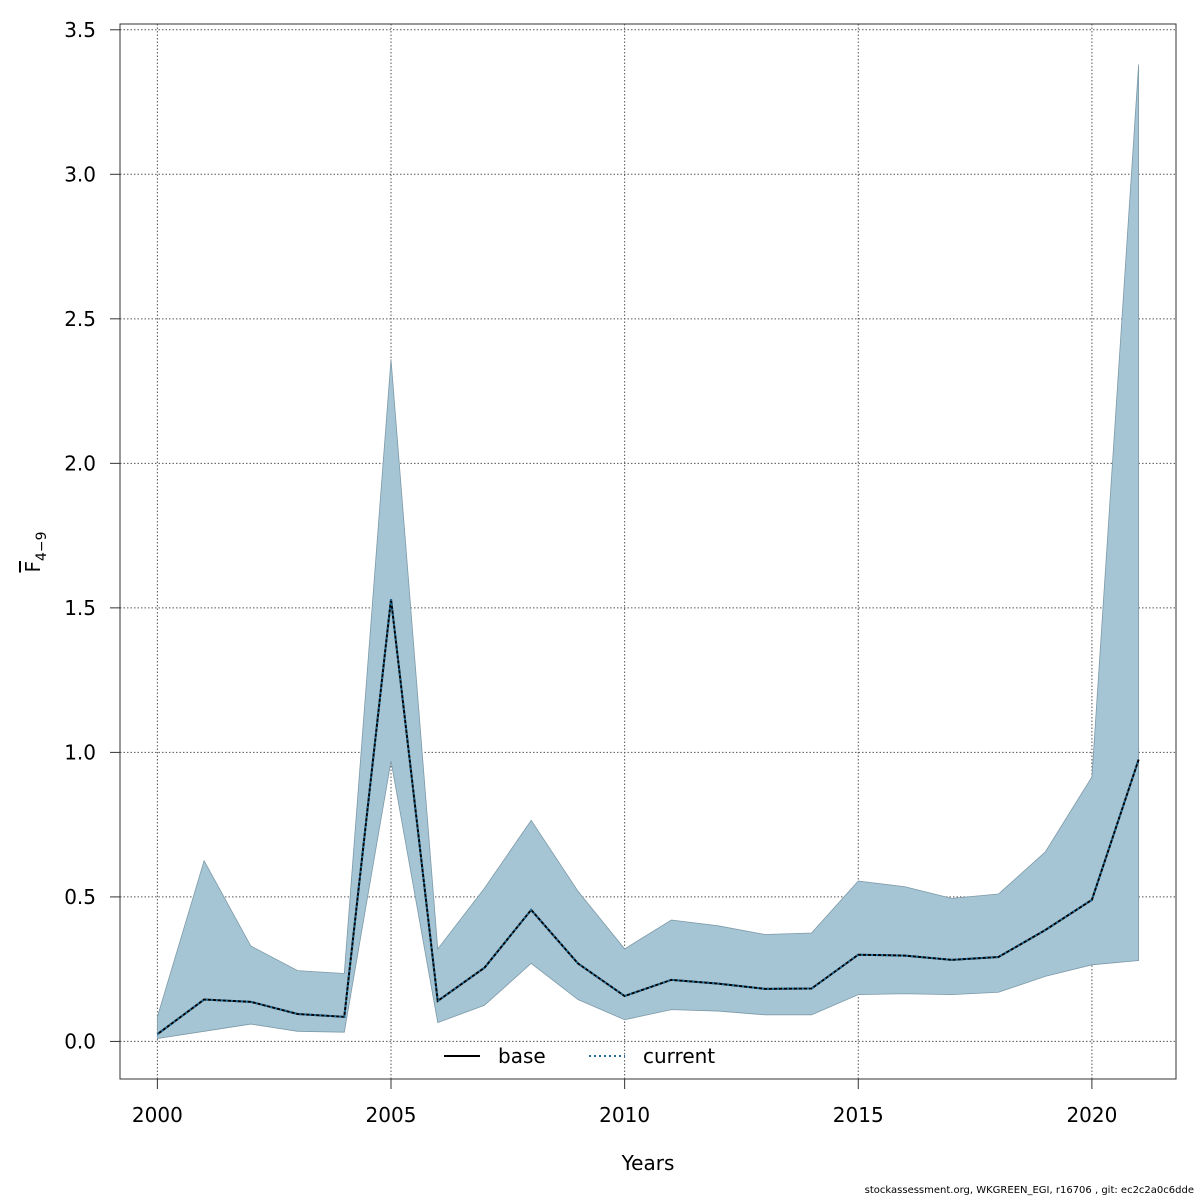 The height and width of the screenshot is (1200, 1200). What do you see at coordinates (80, 1041) in the screenshot?
I see `y-tick-label: 0.0` at bounding box center [80, 1041].